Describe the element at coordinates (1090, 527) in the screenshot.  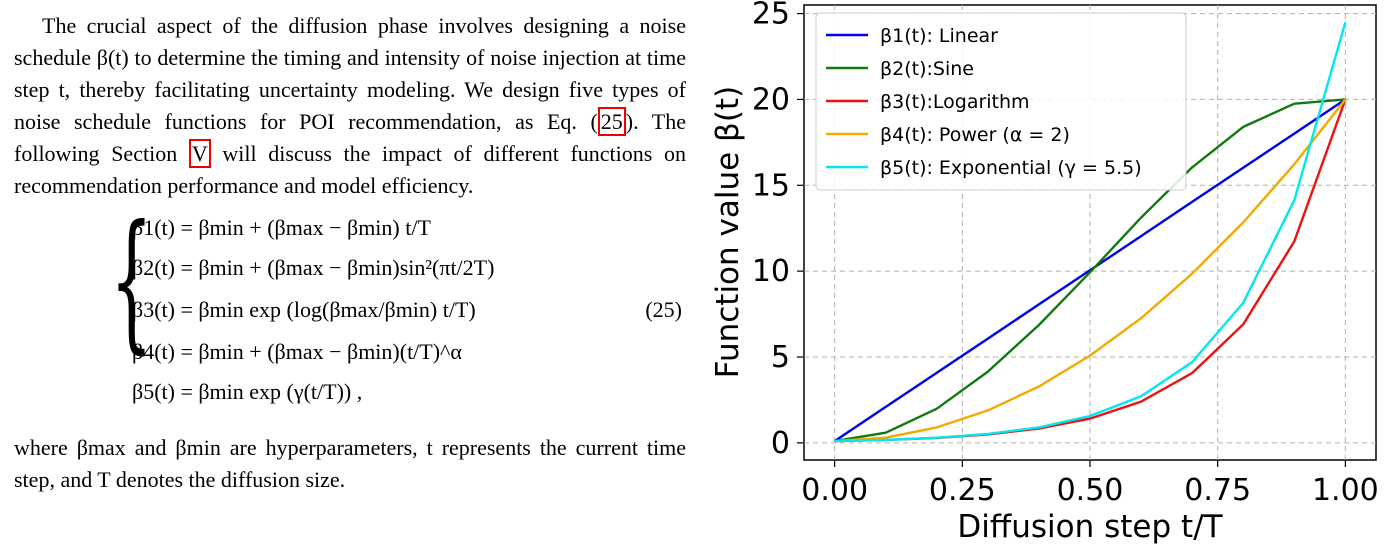
I see `x-axis-label: Diffusion step t/T` at that location.